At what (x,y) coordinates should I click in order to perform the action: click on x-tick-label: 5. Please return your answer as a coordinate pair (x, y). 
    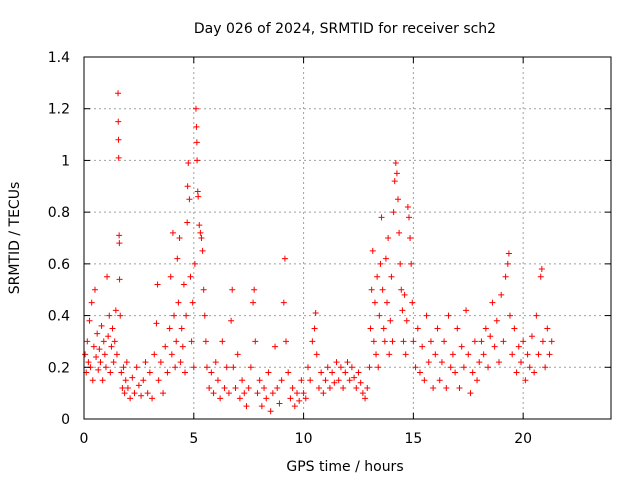
    Looking at the image, I should click on (193, 439).